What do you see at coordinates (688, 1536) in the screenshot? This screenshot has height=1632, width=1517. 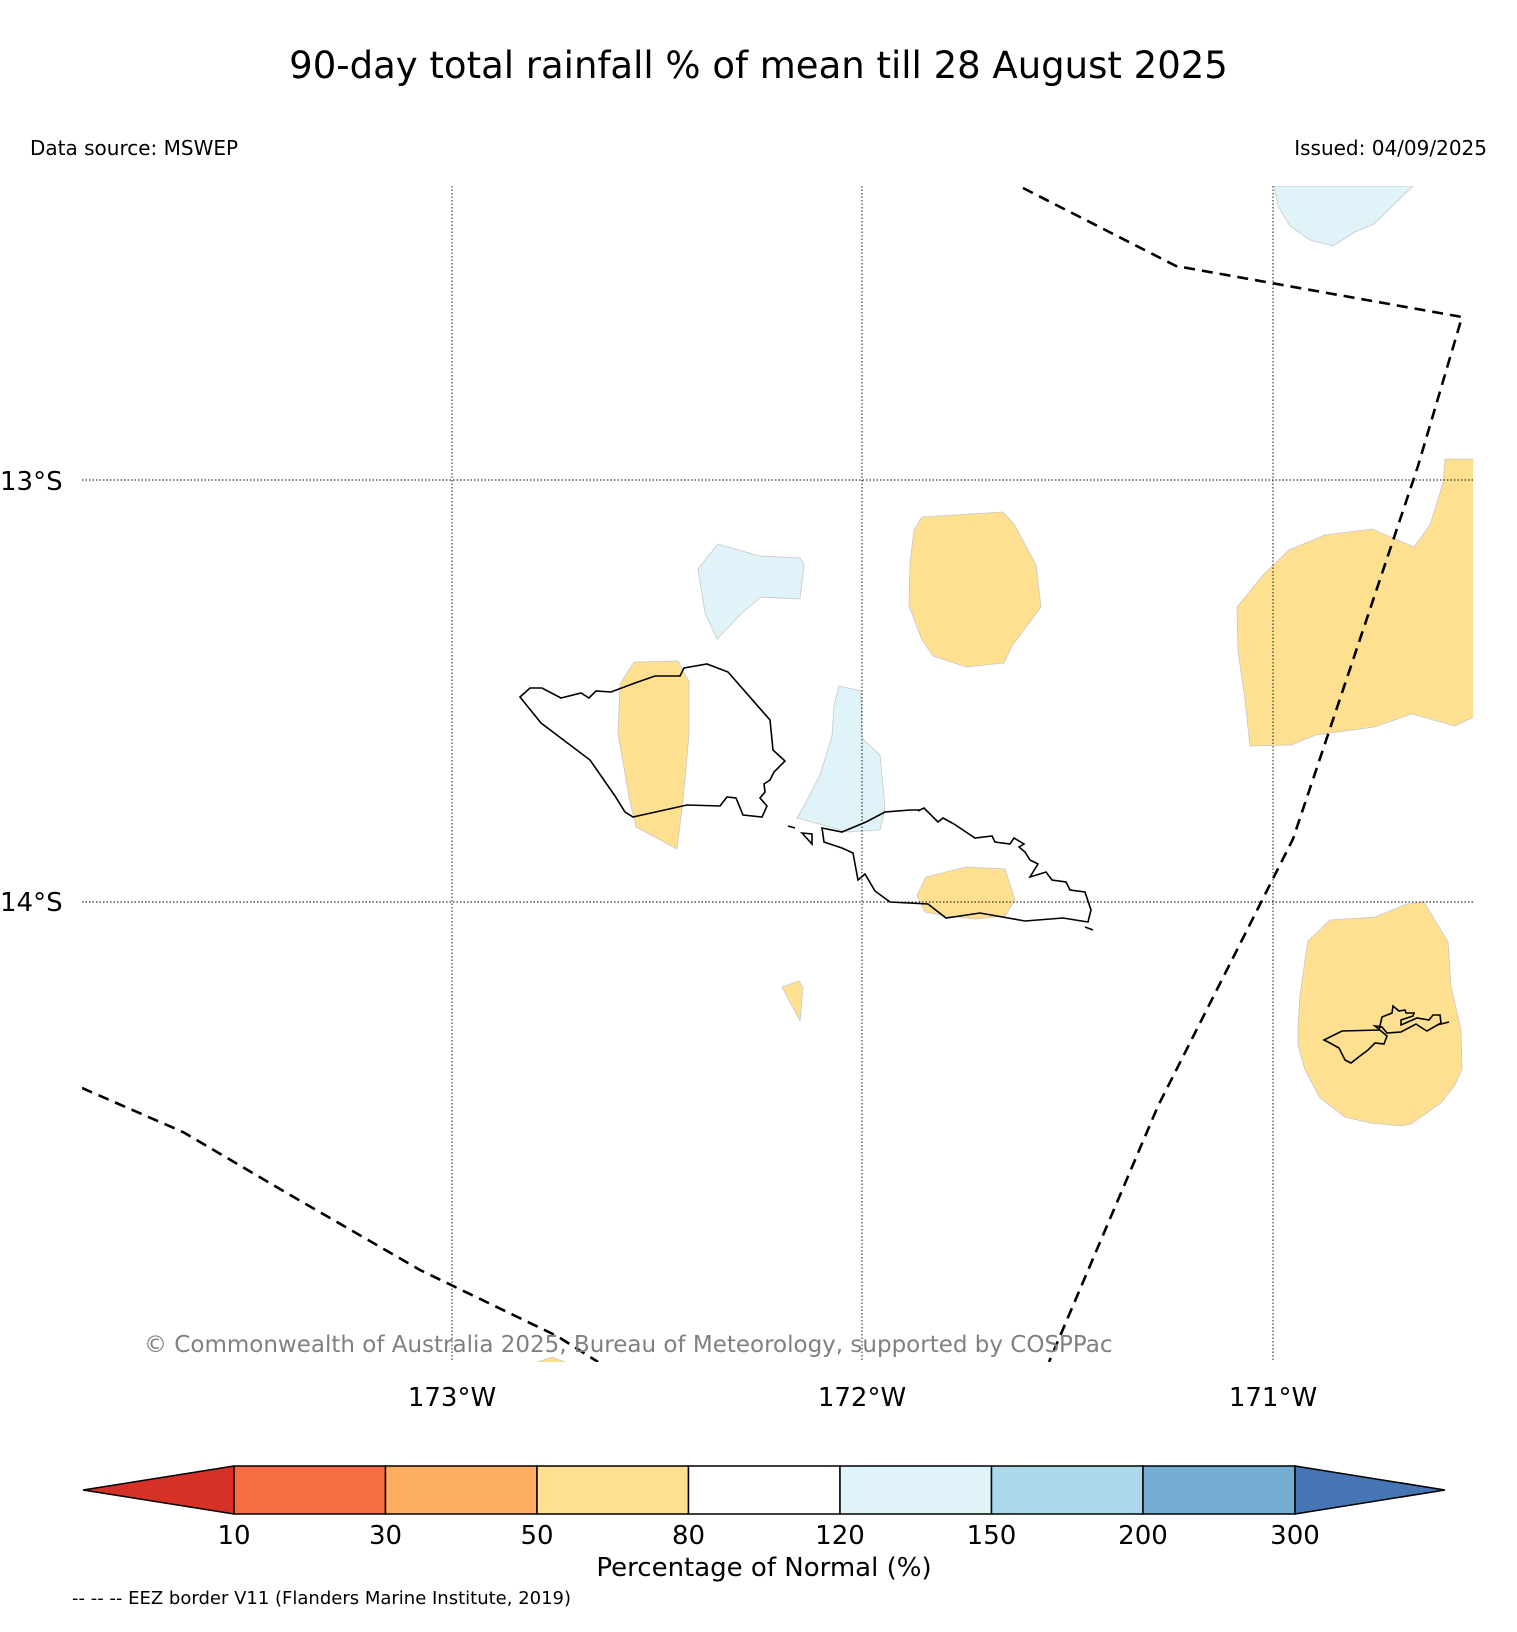 I see `colorbar-tick-label: 80` at bounding box center [688, 1536].